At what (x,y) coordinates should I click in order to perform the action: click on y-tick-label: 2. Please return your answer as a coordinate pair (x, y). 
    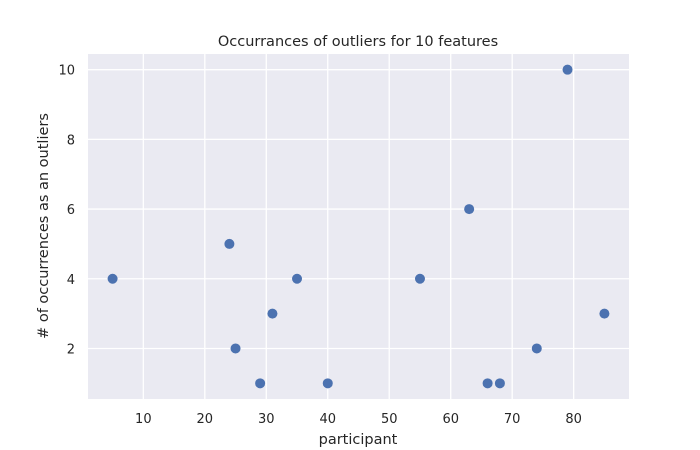
    Looking at the image, I should click on (71, 349).